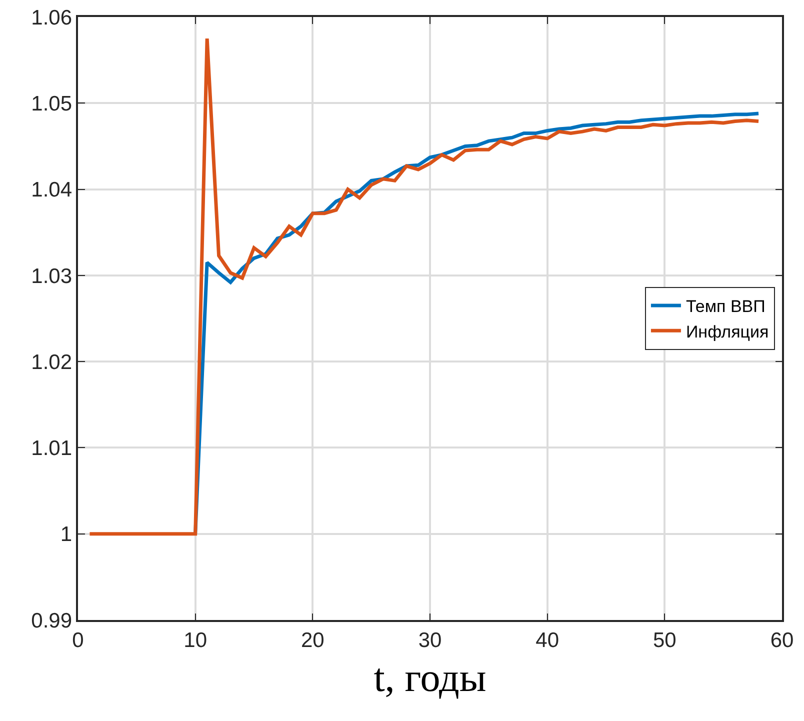  I want to click on y-tick-label: 1.02, so click(51, 362).